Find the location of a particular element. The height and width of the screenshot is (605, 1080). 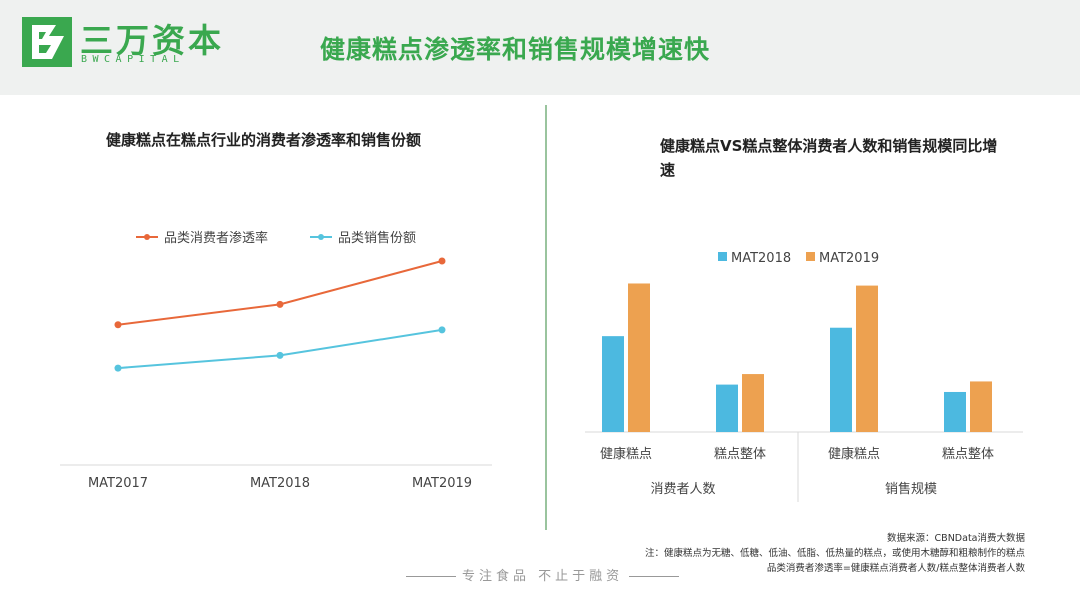

slogan: 专注食品 不止于融资 is located at coordinates (542, 574).